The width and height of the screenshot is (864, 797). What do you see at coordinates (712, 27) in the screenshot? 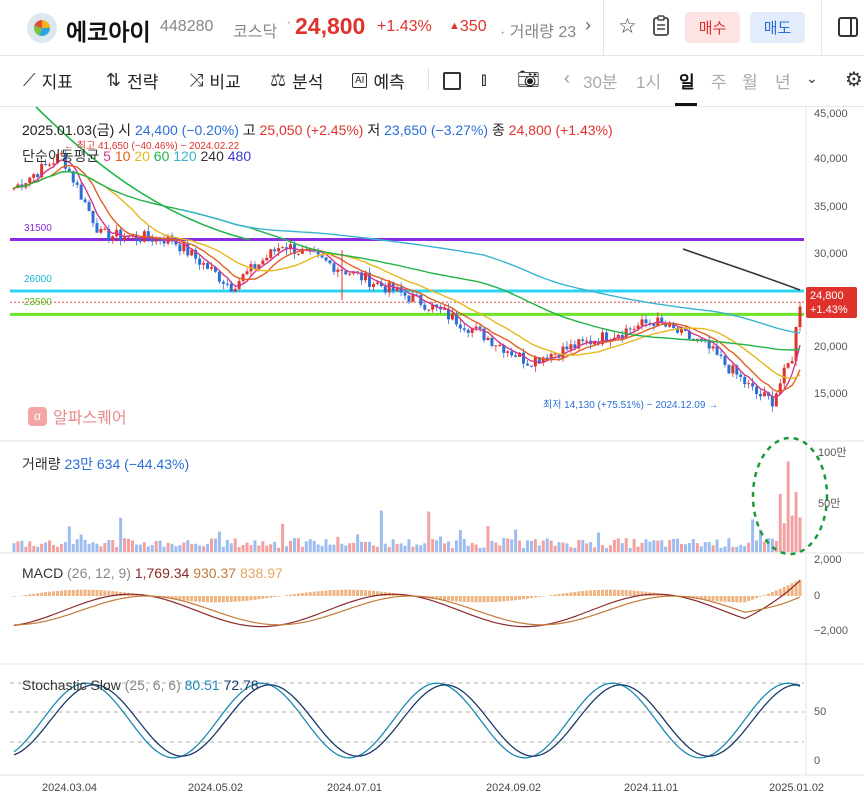
I see `buy-button: 매수` at bounding box center [712, 27].